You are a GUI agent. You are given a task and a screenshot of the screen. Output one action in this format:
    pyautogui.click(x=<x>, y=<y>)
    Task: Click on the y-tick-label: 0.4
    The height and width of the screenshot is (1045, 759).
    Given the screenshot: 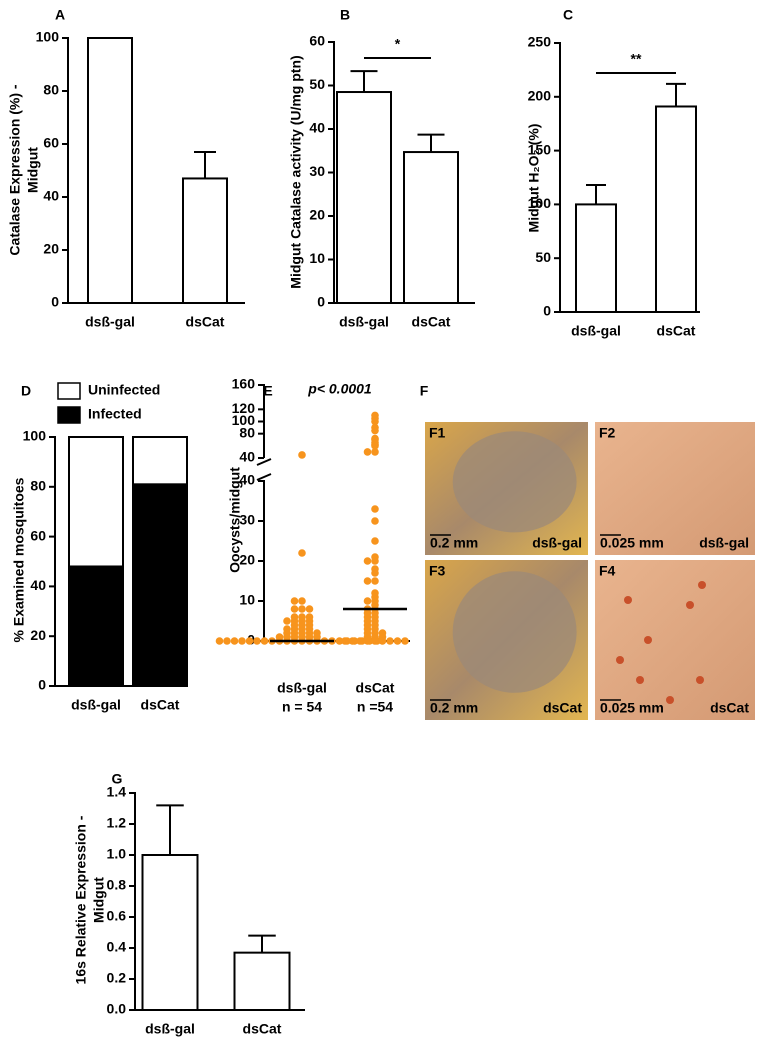 What is the action you would take?
    pyautogui.click(x=117, y=947)
    